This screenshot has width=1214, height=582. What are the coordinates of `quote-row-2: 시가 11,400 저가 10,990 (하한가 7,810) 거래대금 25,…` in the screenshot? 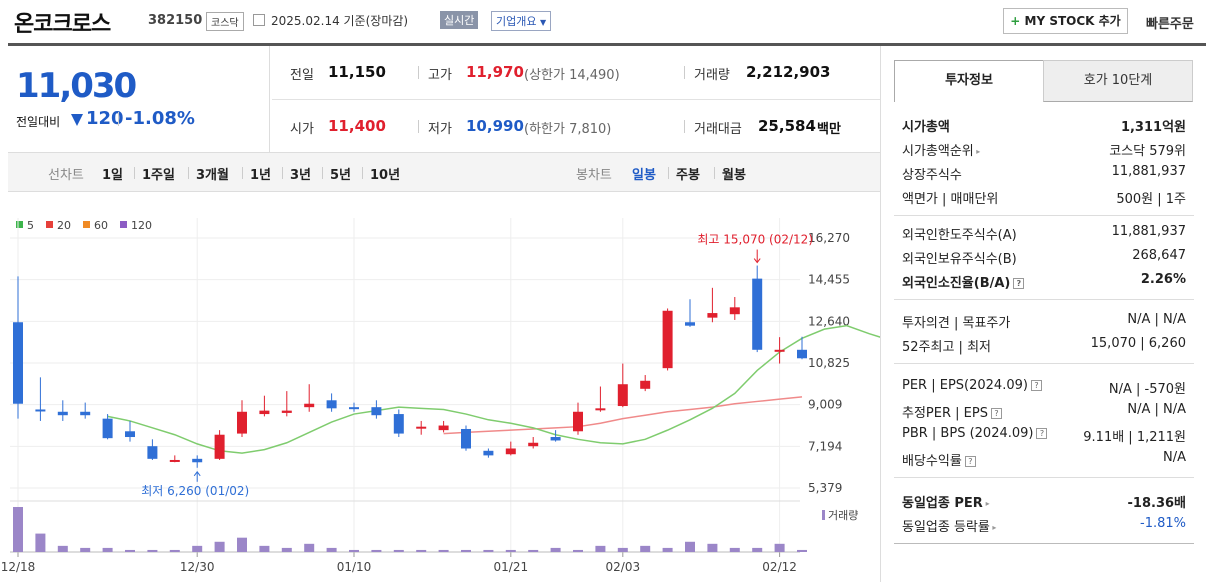 It's located at (576, 125).